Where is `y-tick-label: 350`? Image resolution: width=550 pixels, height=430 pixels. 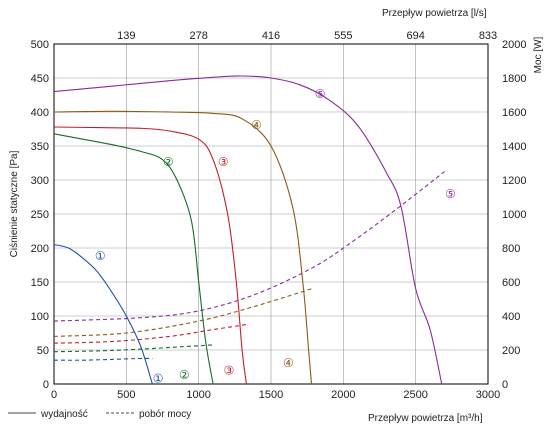 y-tick-label: 350 is located at coordinates (40, 147).